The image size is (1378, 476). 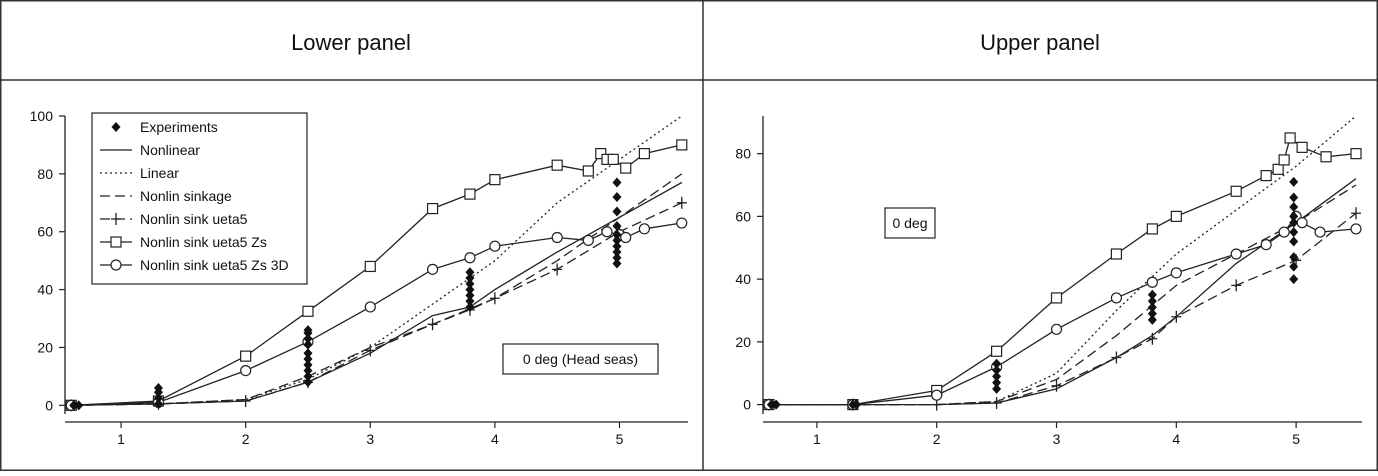 What do you see at coordinates (194, 219) in the screenshot?
I see `legend-label-nonlin-sink-ueta5: Nonlin sink ueta5` at bounding box center [194, 219].